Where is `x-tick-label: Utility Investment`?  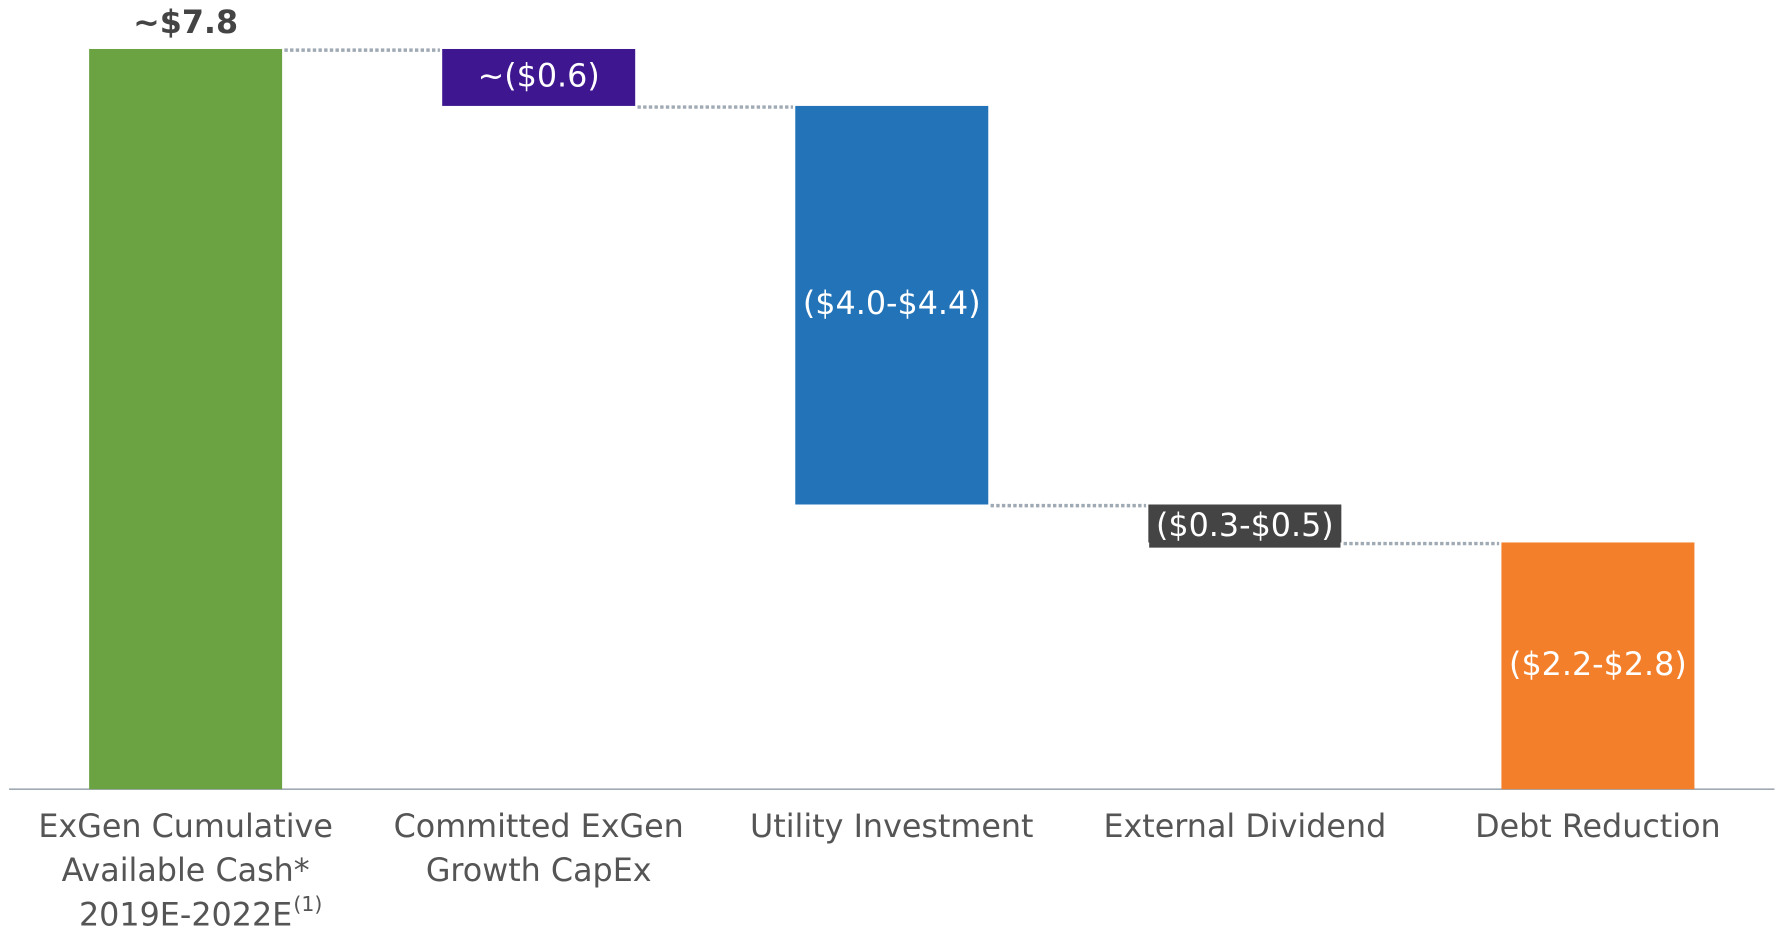
x-tick-label: Utility Investment is located at coordinates (891, 827).